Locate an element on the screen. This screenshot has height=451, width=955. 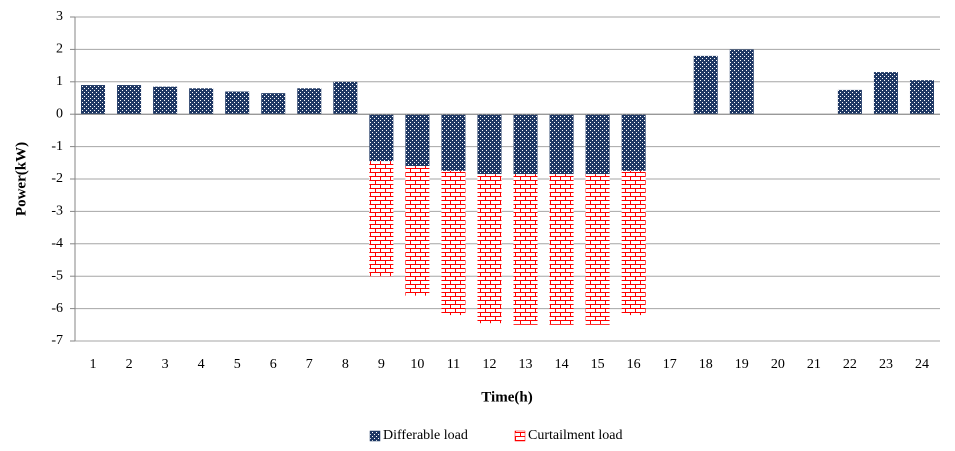
x-axis-label: Time(h) is located at coordinates (506, 397).